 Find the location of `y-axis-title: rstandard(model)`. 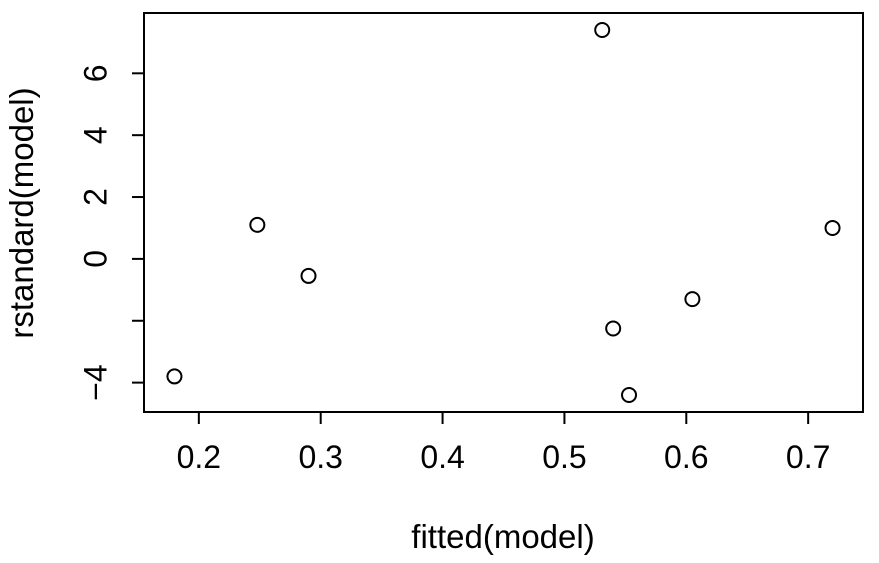

y-axis-title: rstandard(model) is located at coordinates (21, 212).